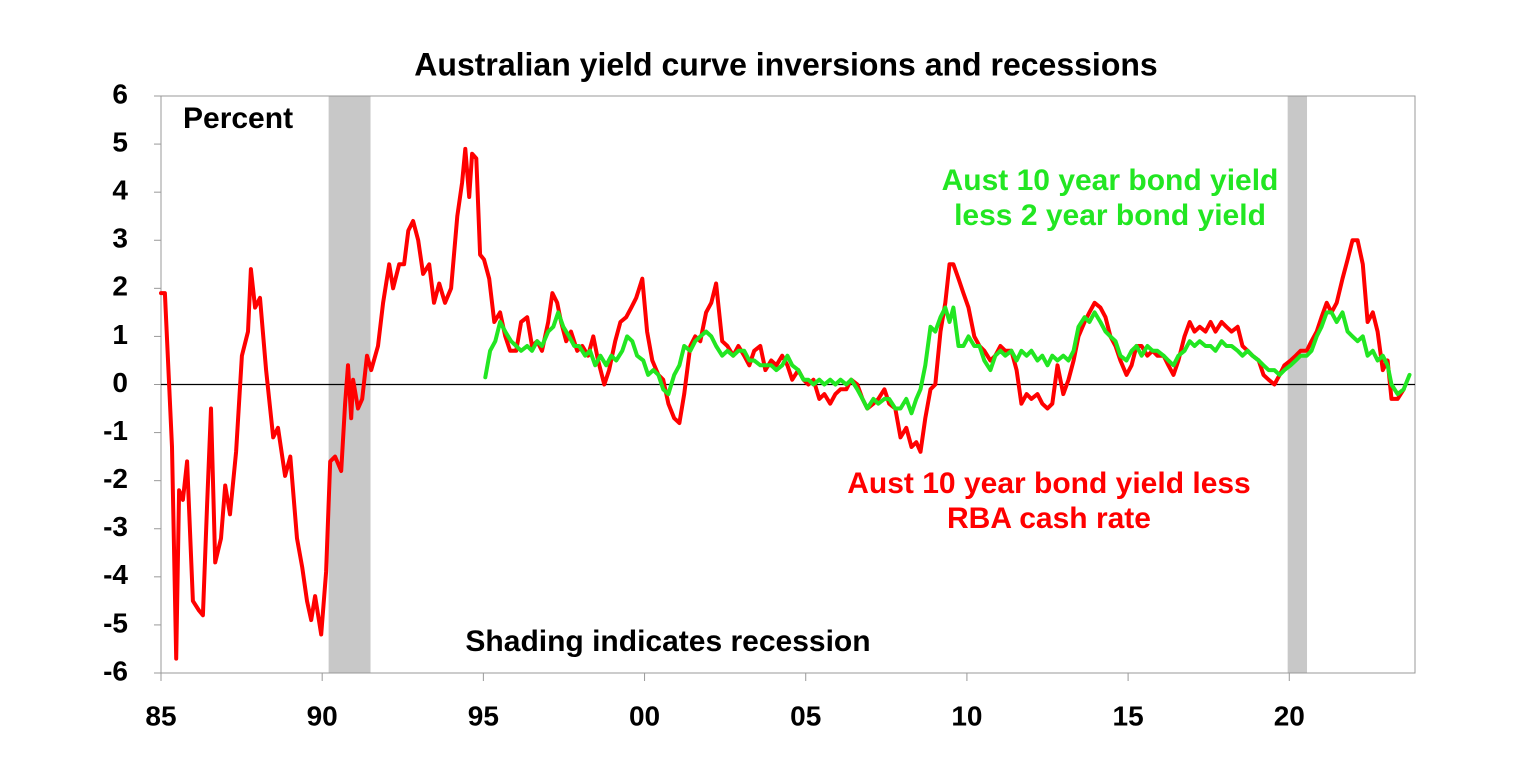 The width and height of the screenshot is (1536, 775). Describe the element at coordinates (115, 574) in the screenshot. I see `y-tick-label: -4` at that location.